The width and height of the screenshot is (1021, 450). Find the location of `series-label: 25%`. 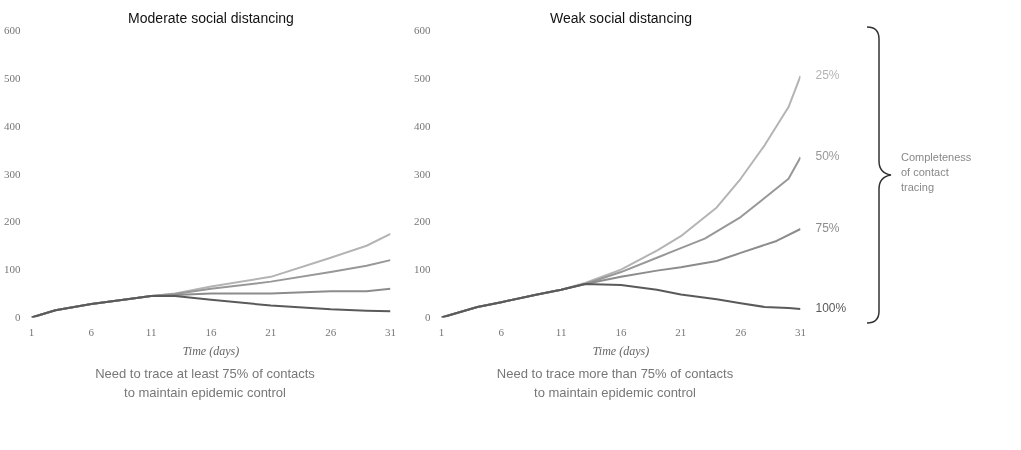

series-label: 25% is located at coordinates (827, 74).